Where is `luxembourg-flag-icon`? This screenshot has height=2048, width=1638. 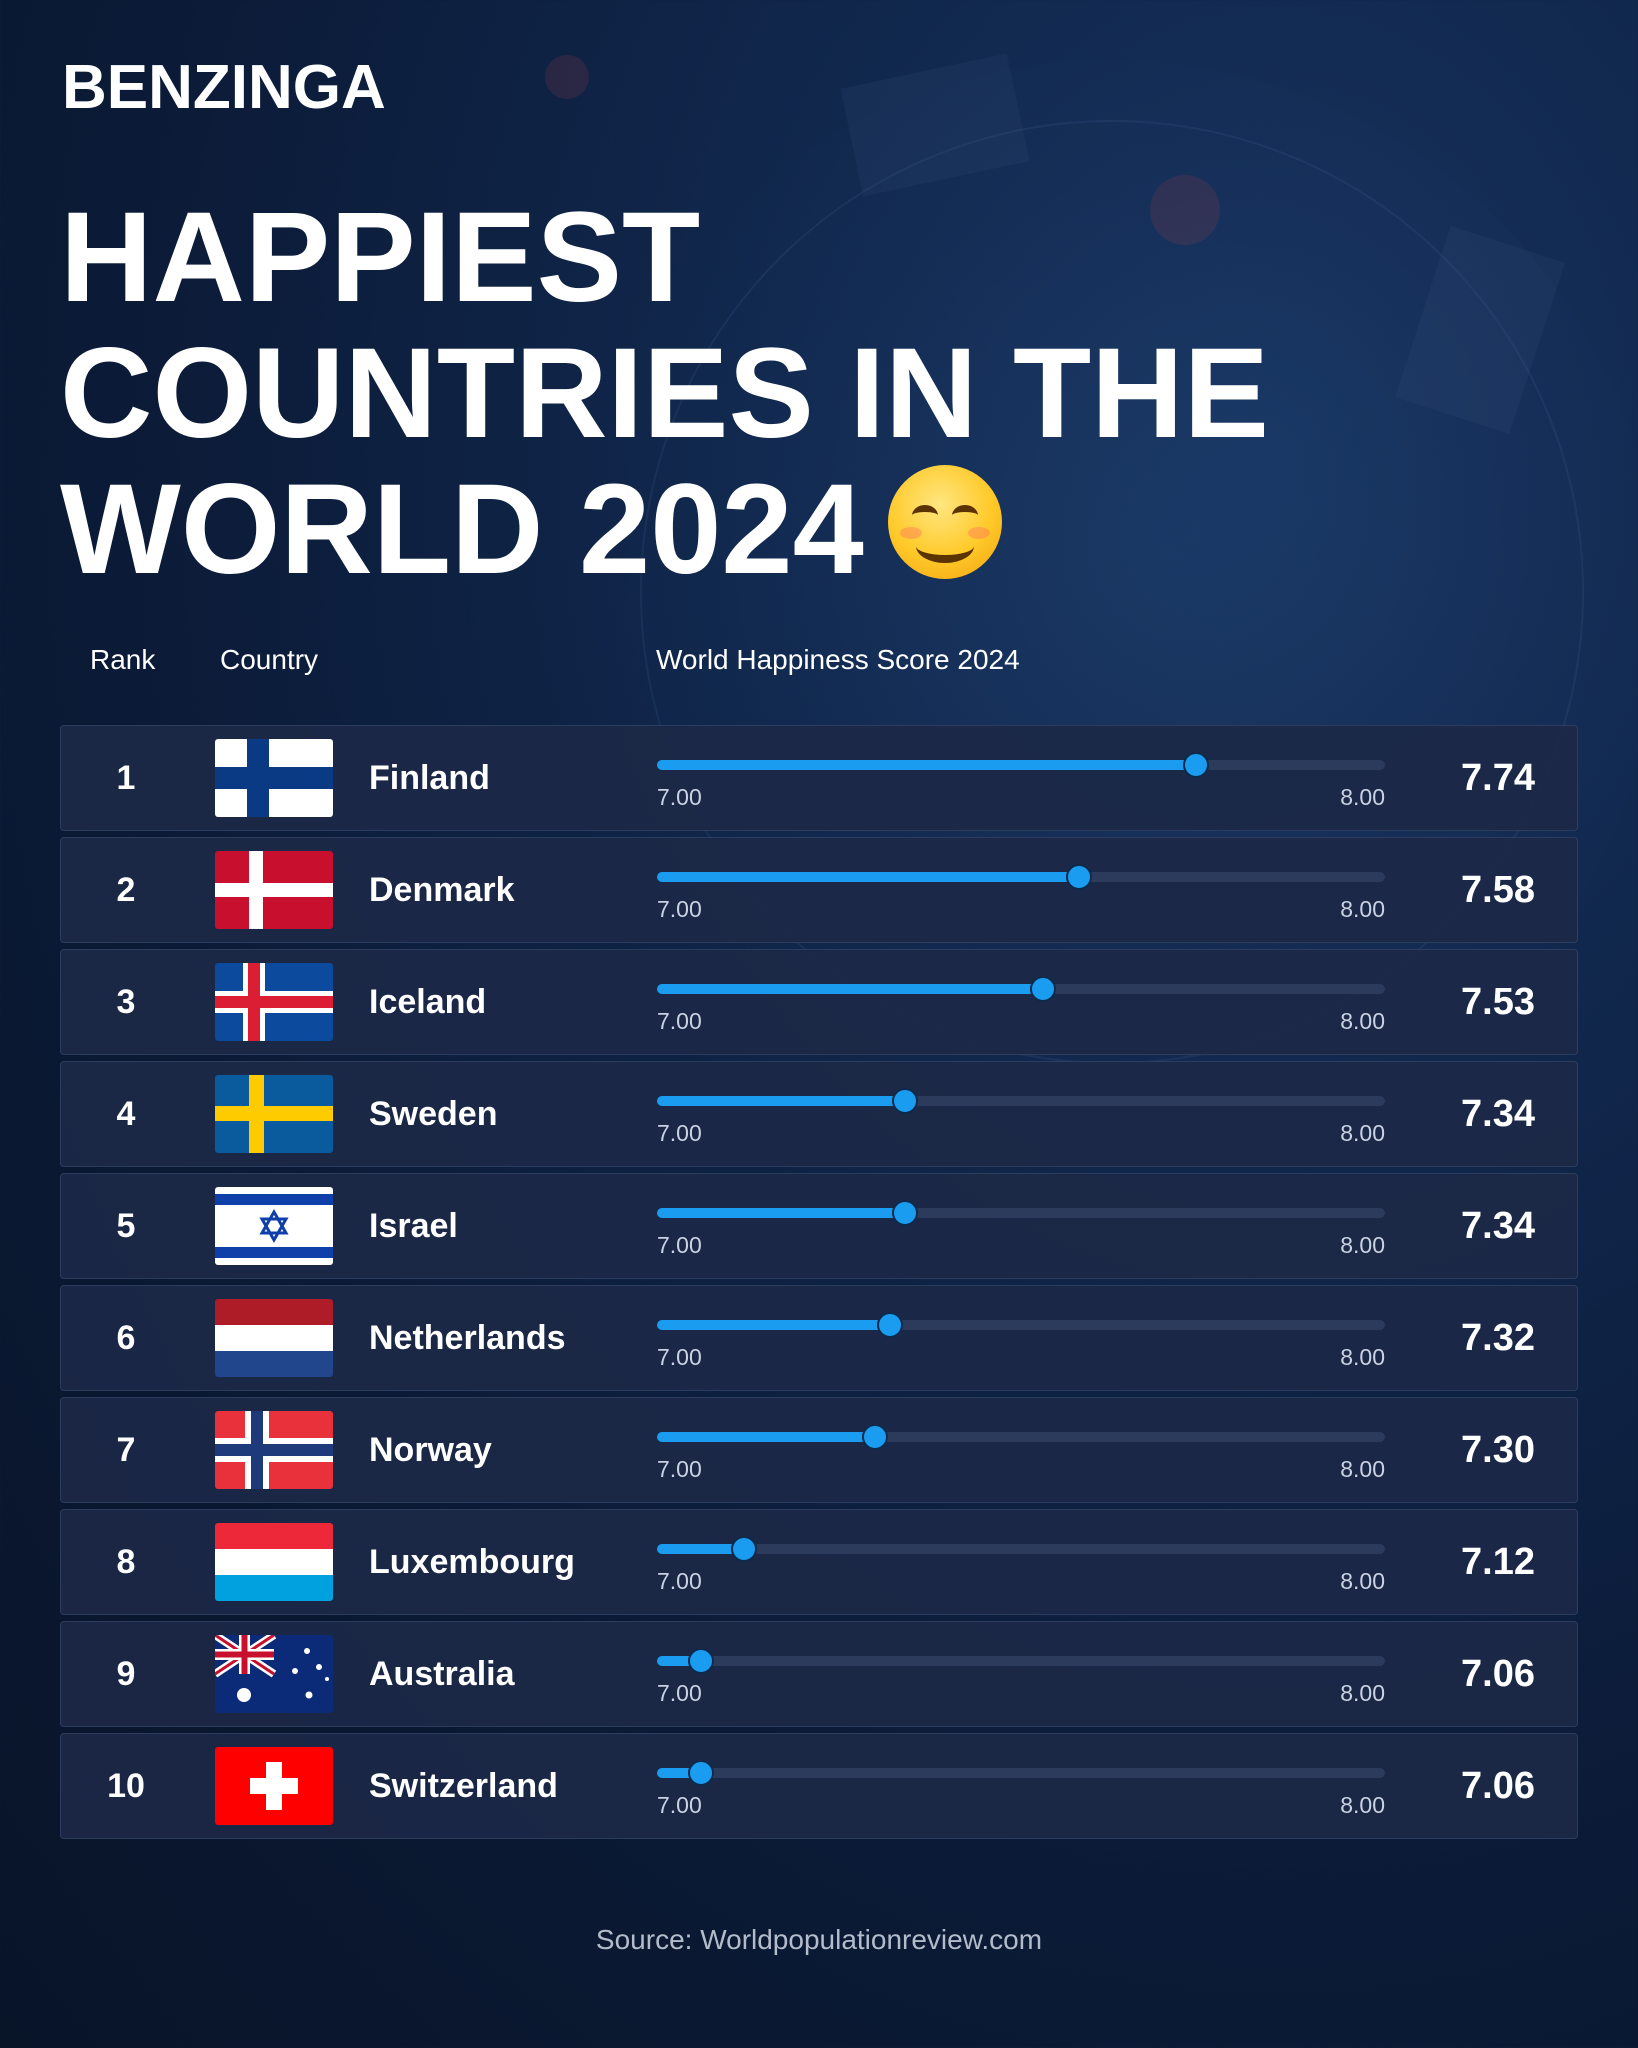 luxembourg-flag-icon is located at coordinates (274, 1562).